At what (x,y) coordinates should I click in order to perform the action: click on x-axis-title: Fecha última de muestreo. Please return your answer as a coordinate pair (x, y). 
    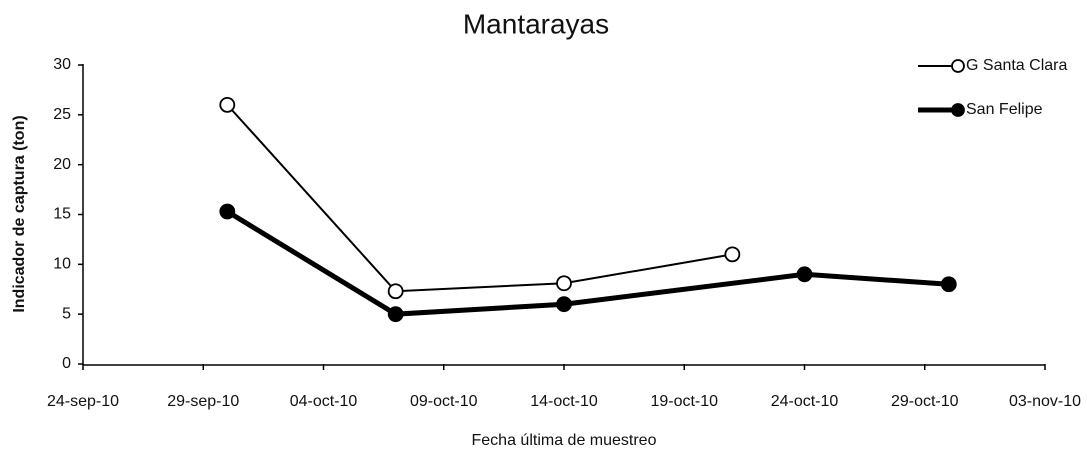
    Looking at the image, I should click on (564, 440).